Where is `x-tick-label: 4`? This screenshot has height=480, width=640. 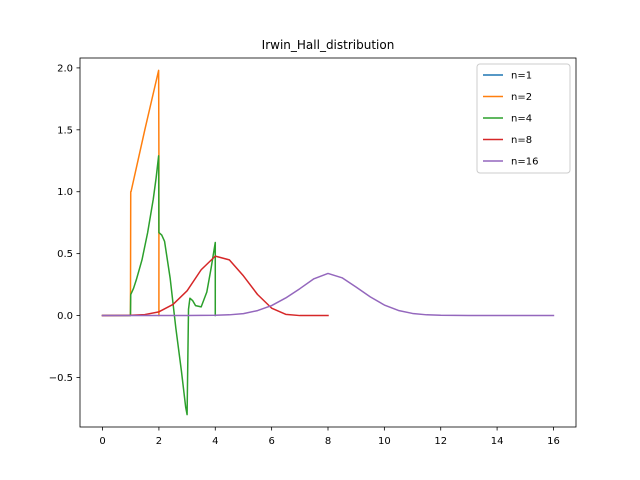
x-tick-label: 4 is located at coordinates (215, 441).